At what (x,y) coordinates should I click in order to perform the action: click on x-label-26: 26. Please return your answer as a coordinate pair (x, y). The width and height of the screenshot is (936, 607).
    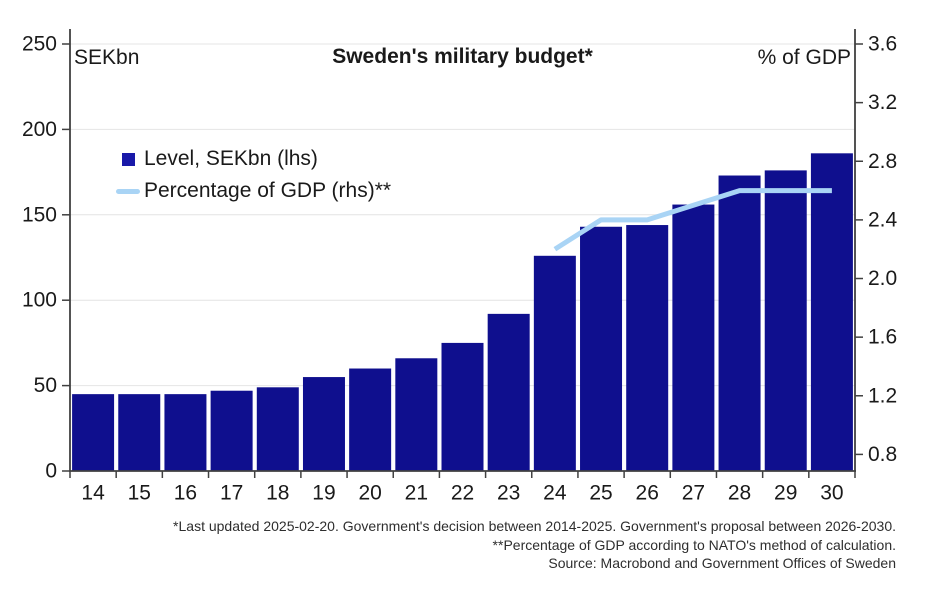
    Looking at the image, I should click on (647, 493).